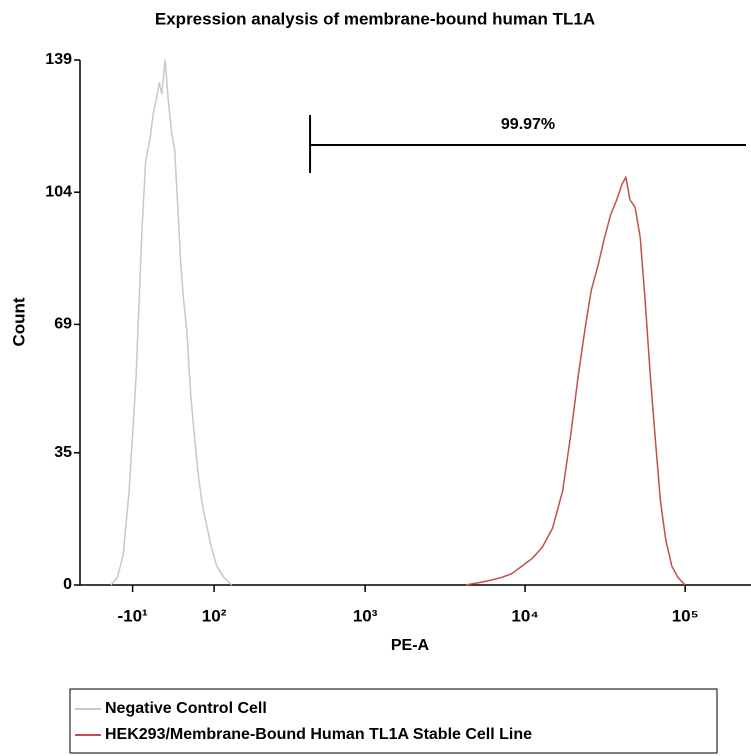 This screenshot has width=751, height=756. What do you see at coordinates (67, 584) in the screenshot?
I see `y-tick-label: 0` at bounding box center [67, 584].